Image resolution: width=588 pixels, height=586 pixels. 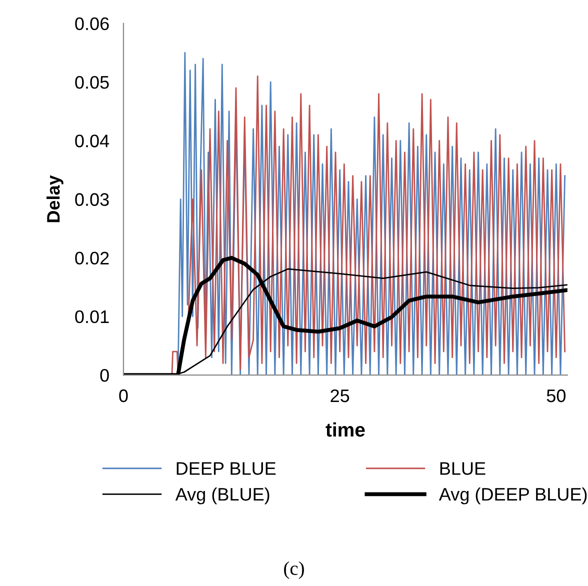 What do you see at coordinates (512, 495) in the screenshot?
I see `legend-label: Avg (DEEP BLUE)` at bounding box center [512, 495].